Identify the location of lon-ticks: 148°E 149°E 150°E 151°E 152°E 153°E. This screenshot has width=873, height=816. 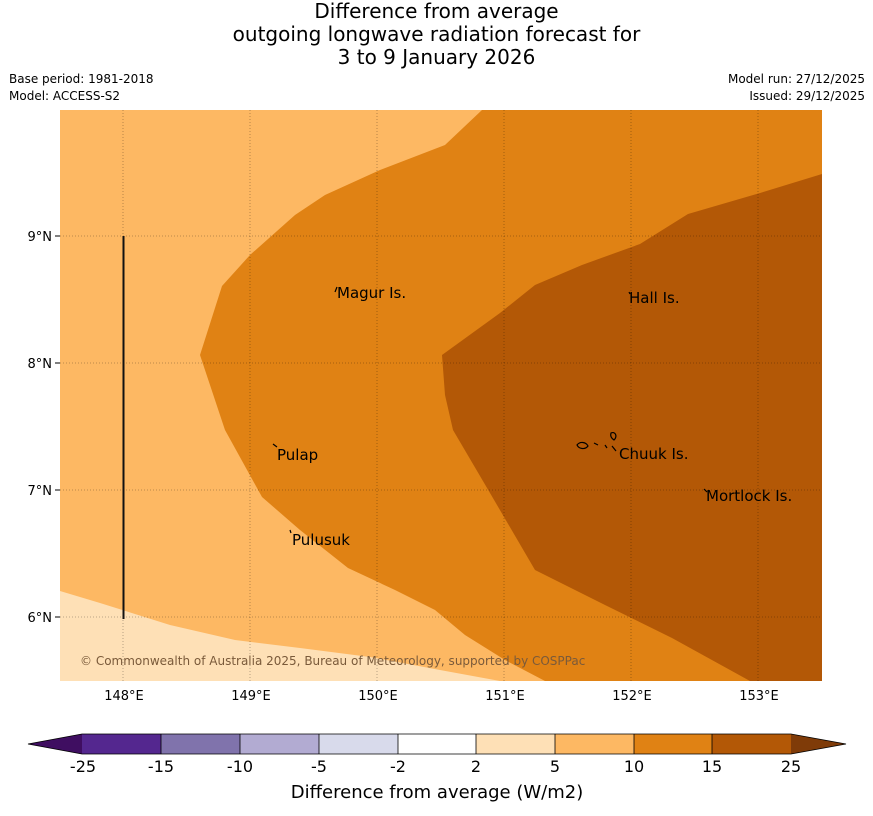
(441, 696).